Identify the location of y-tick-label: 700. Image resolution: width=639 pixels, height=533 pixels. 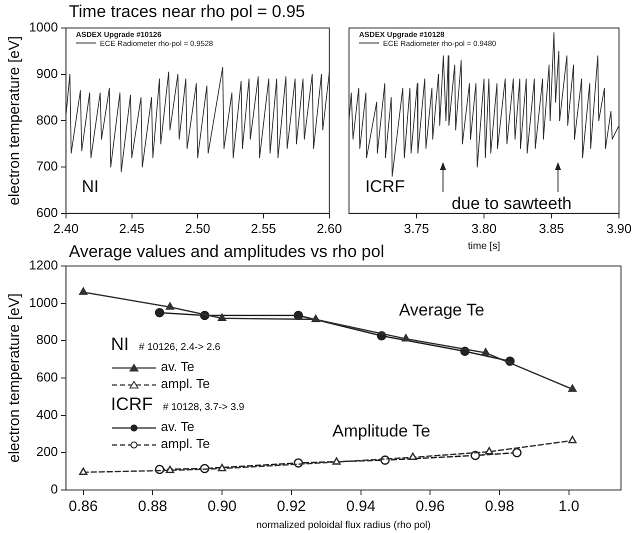
(47, 166).